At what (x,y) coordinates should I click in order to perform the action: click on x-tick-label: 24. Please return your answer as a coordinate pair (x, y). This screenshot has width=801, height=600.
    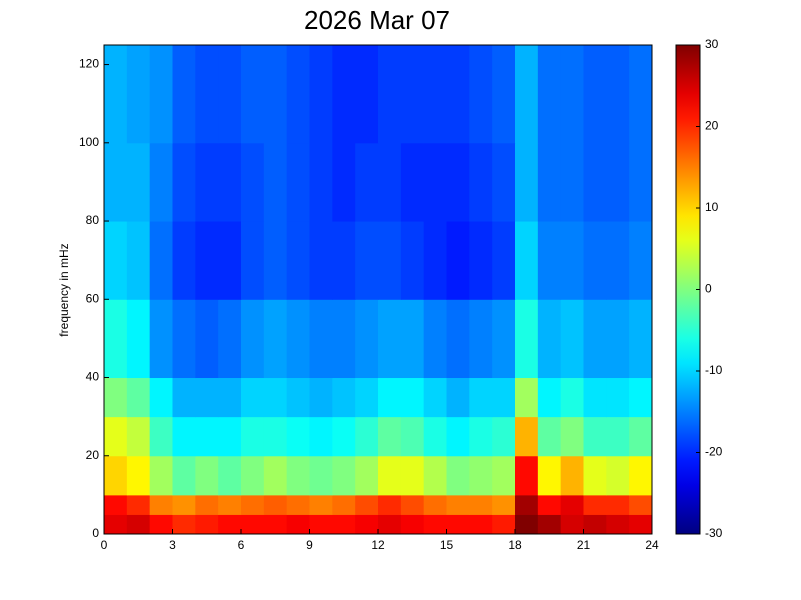
    Looking at the image, I should click on (652, 545).